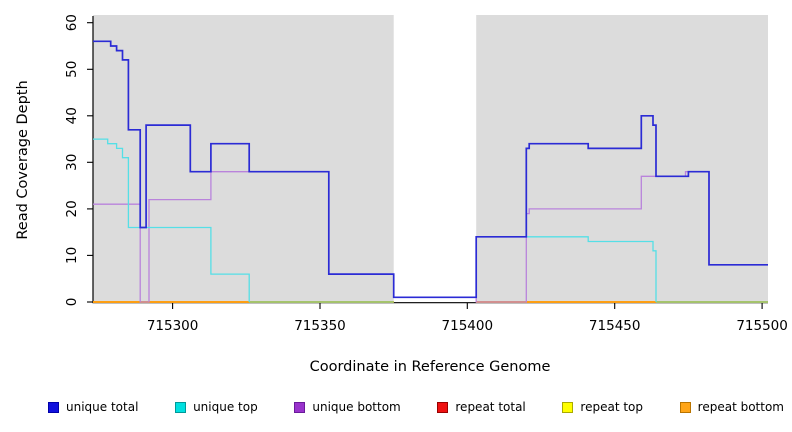 This screenshot has height=432, width=792. I want to click on legend-item-unique-bottom: unique bottom, so click(347, 407).